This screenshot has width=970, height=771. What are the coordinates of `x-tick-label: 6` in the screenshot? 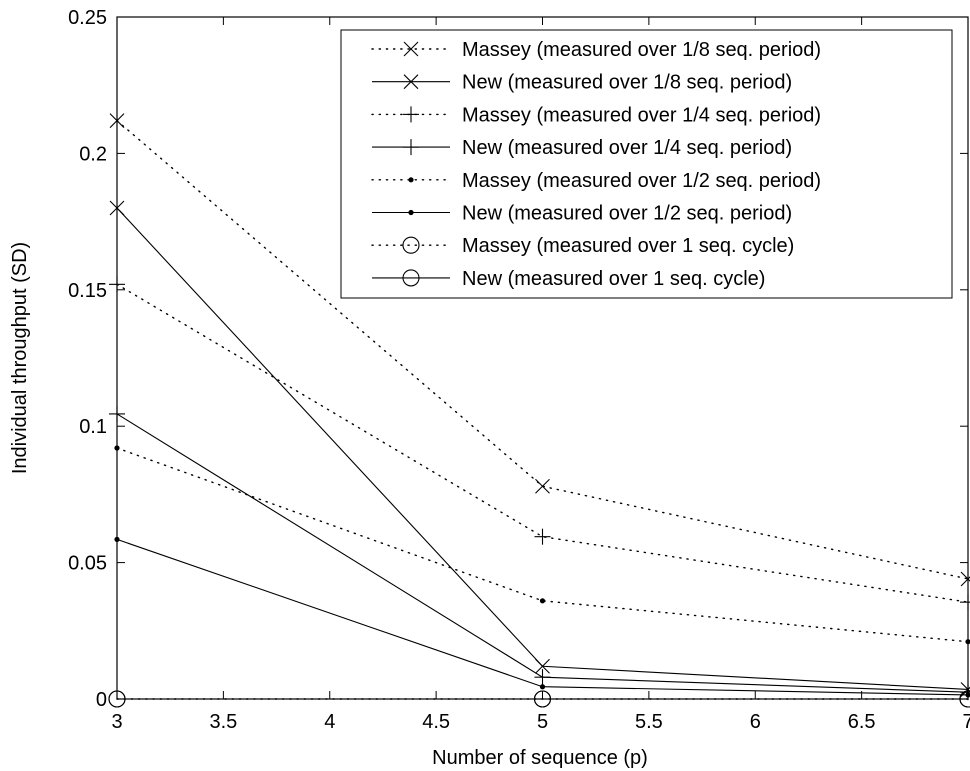 It's located at (755, 722).